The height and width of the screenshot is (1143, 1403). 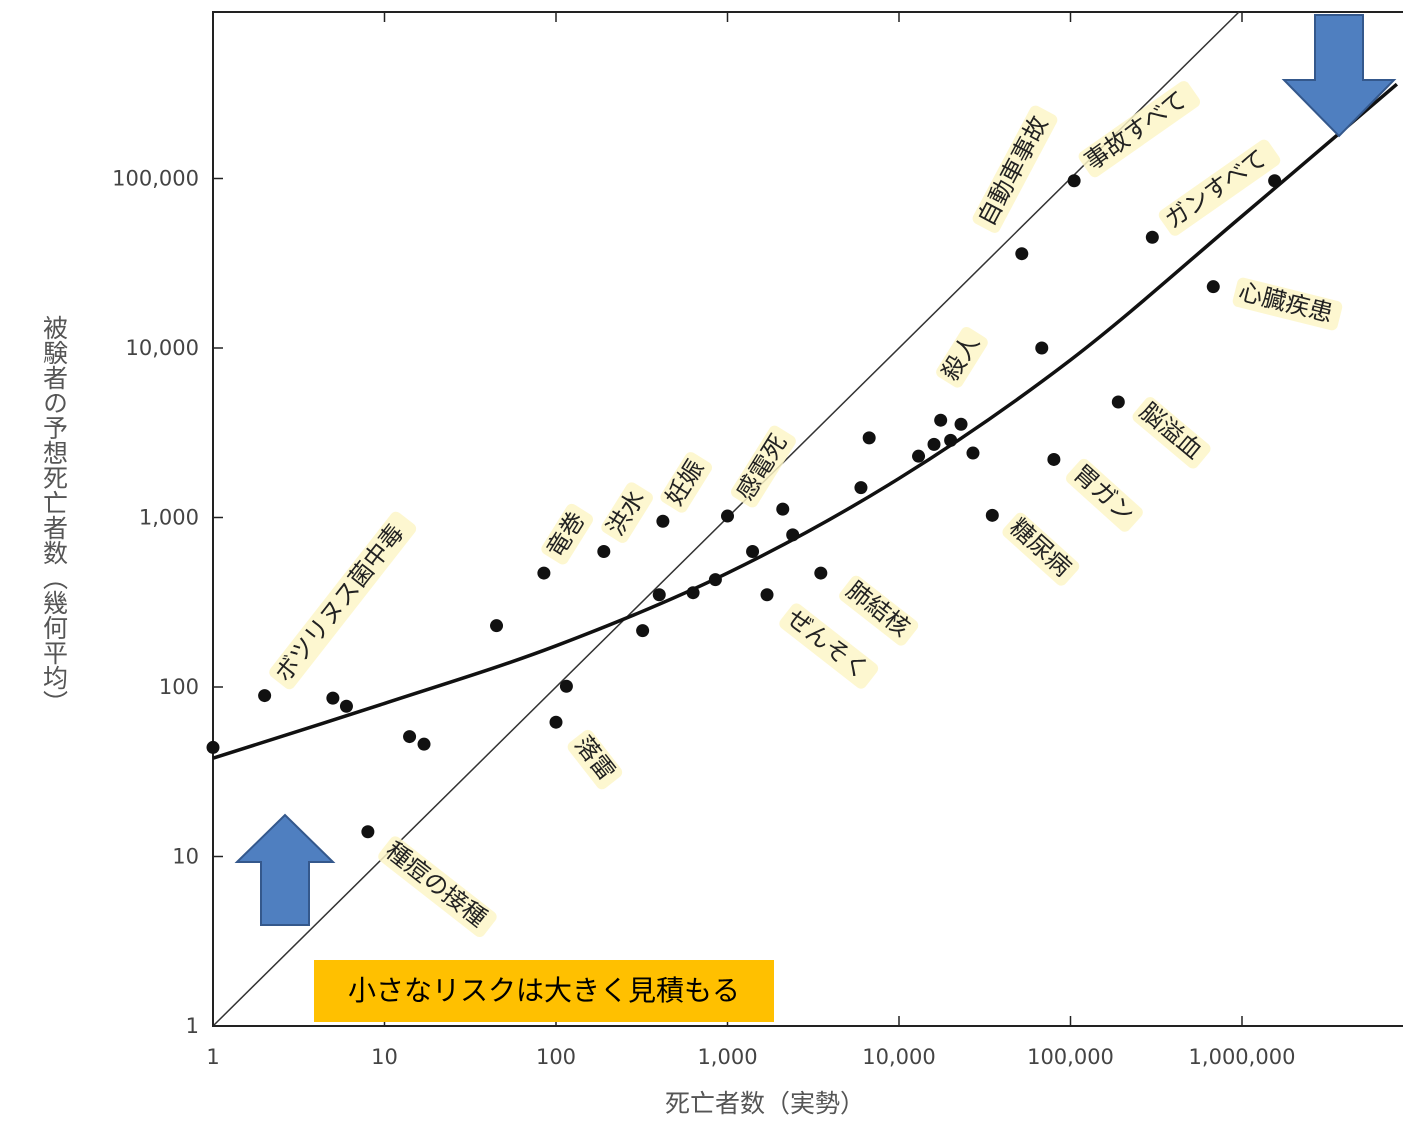 I want to click on down-arrow, so click(x=1339, y=76).